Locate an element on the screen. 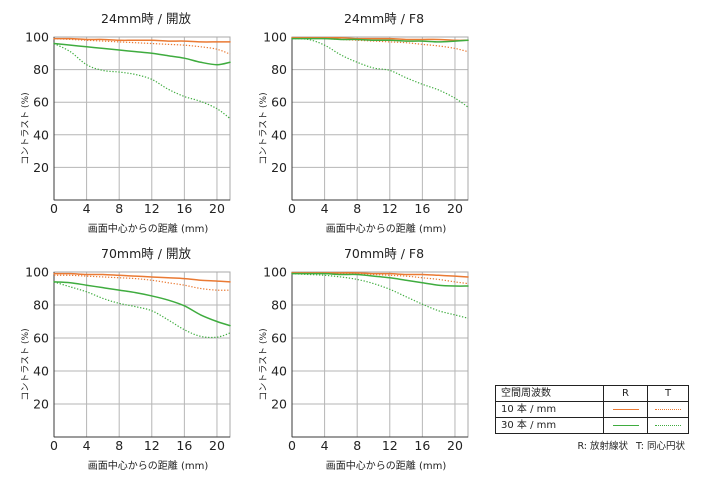  legend-header-row: 空間周波数 R T is located at coordinates (592, 393).